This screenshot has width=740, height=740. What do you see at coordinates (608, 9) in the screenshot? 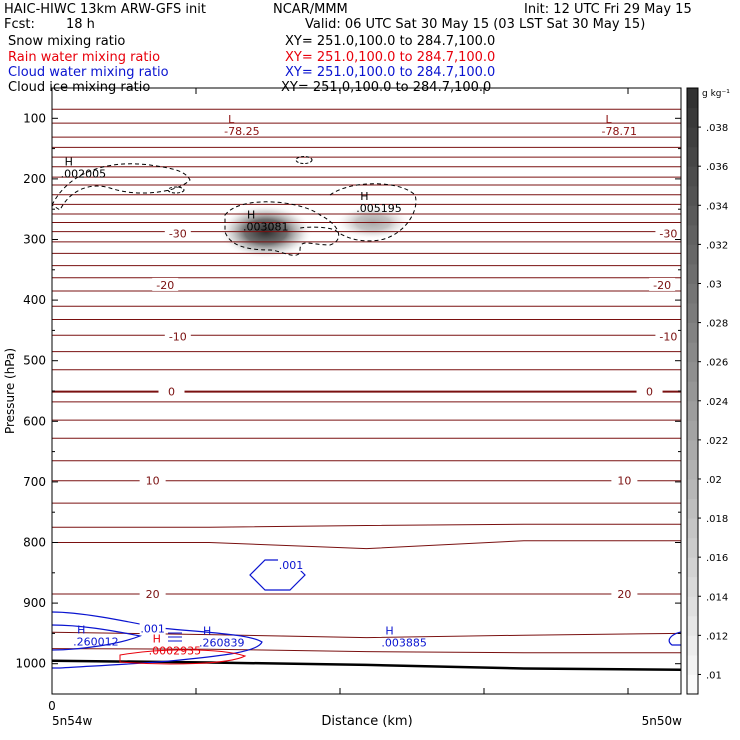
I see `header-init: Init: 12 UTC Fri 29 May 15` at bounding box center [608, 9].